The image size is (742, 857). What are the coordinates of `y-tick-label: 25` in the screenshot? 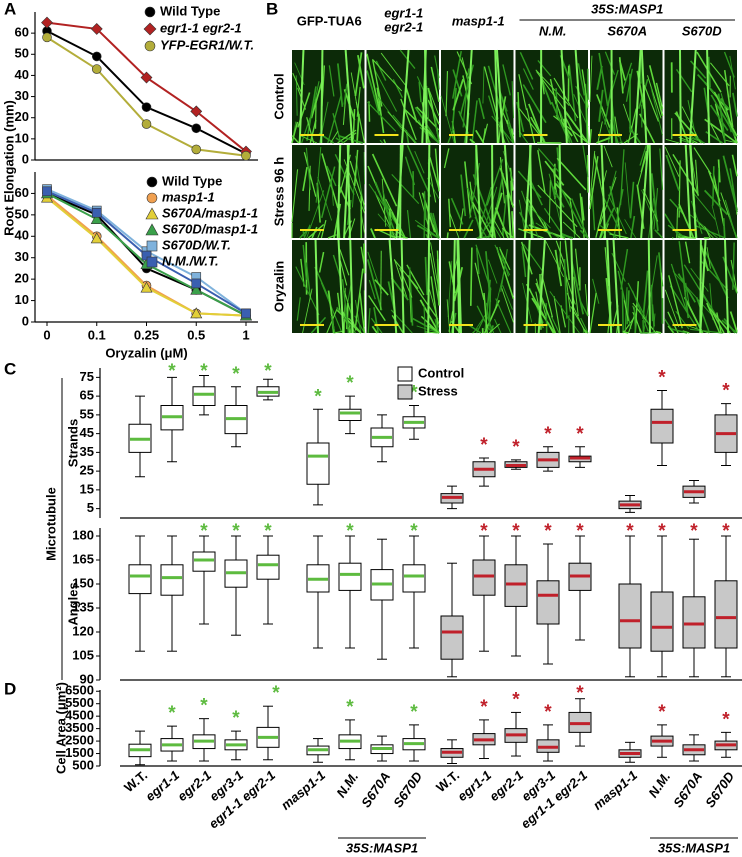 It's located at (87, 470).